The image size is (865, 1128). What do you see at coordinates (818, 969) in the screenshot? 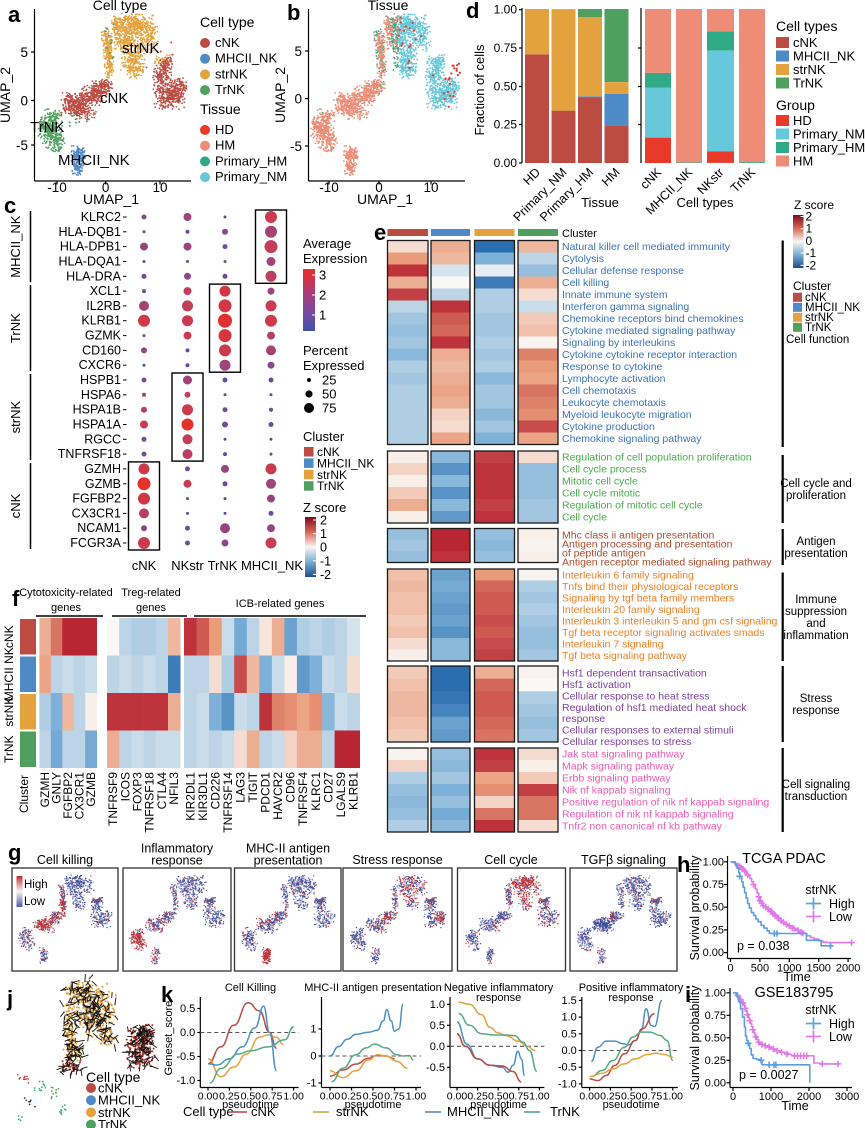
I see `svg-text: 1500` at bounding box center [818, 969].